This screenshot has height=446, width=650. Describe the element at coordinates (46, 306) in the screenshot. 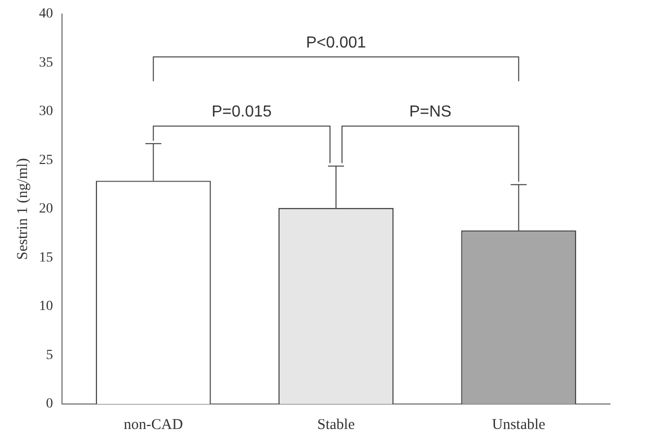

I see `y-tick-label: 10` at that location.